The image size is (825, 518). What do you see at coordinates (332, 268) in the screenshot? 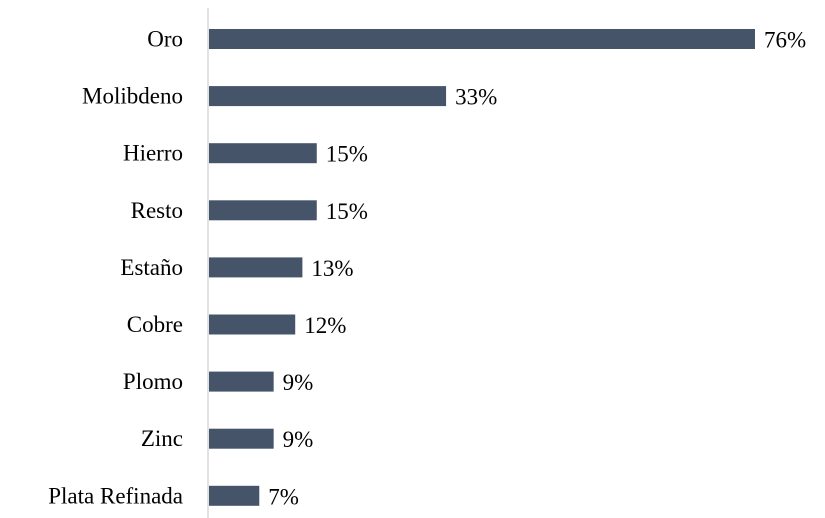
I see `value-label-esta-o: 13%` at bounding box center [332, 268].